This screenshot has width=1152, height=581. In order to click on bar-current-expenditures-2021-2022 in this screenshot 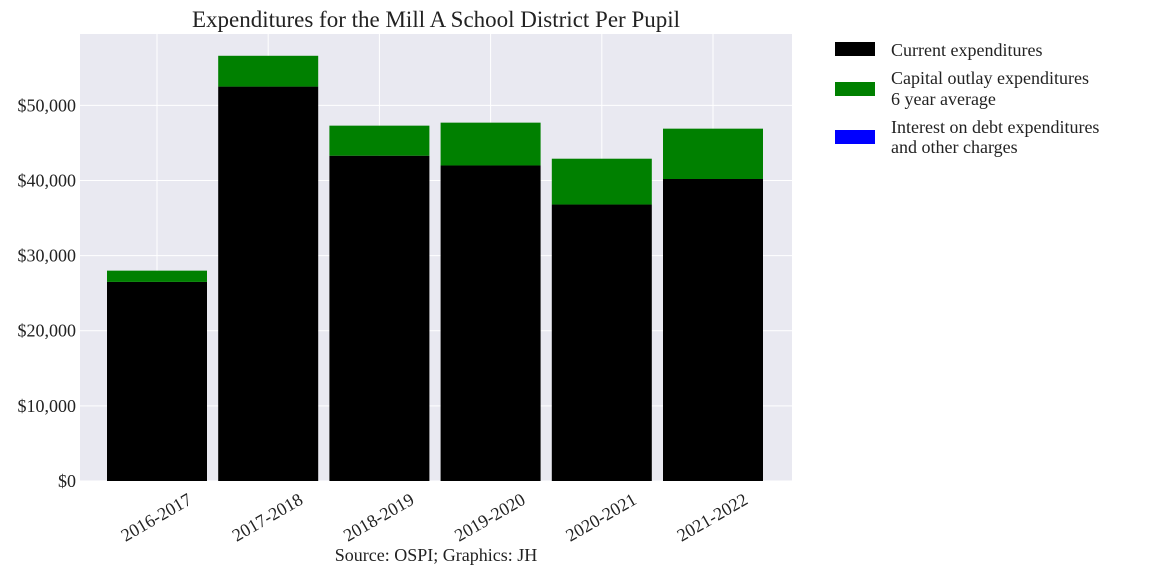, I will do `click(713, 329)`.